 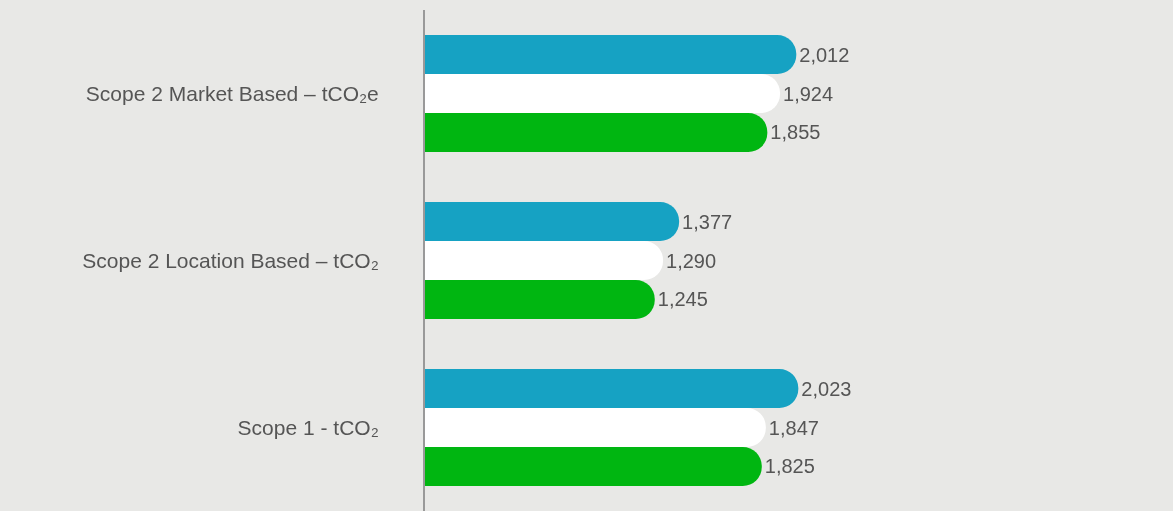 I want to click on data-label: 2,023, so click(x=826, y=388).